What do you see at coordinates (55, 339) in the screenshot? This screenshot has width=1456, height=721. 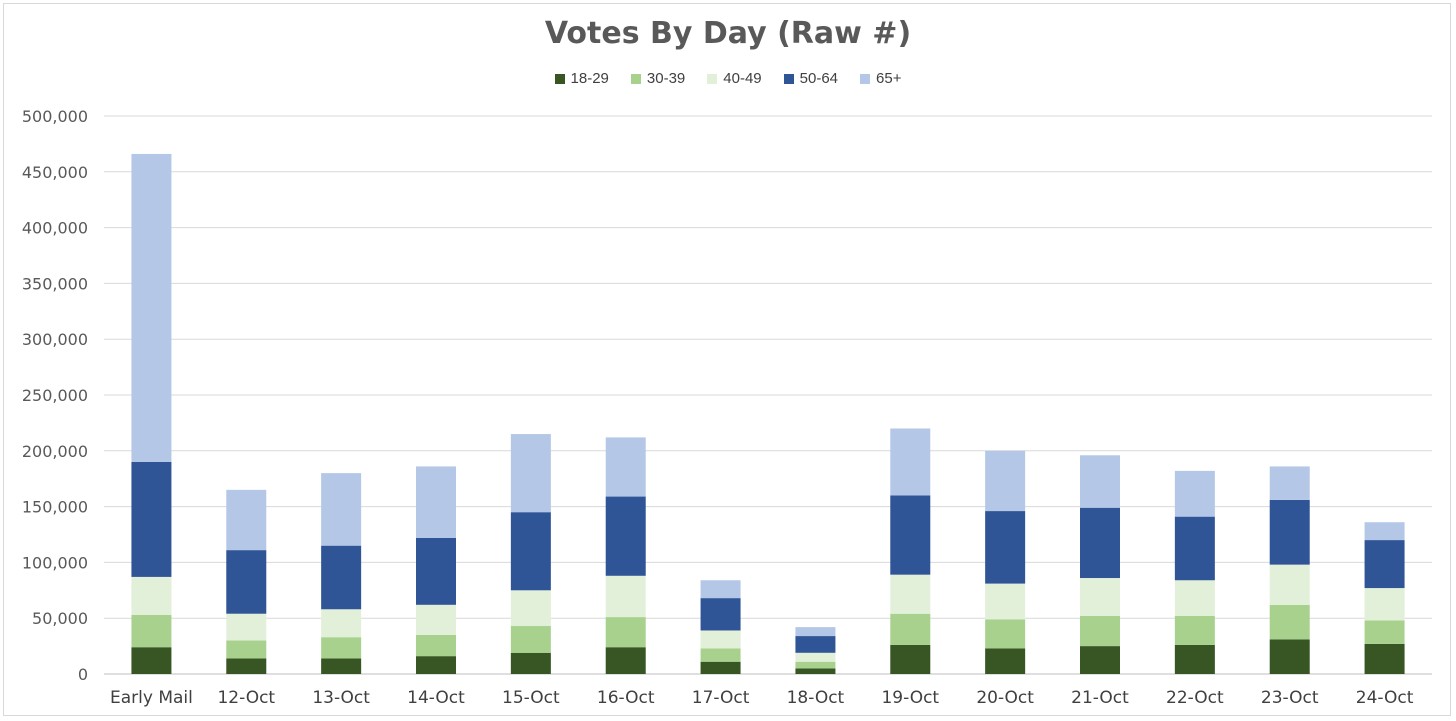 I see `y-tick-label: 300,000` at bounding box center [55, 339].